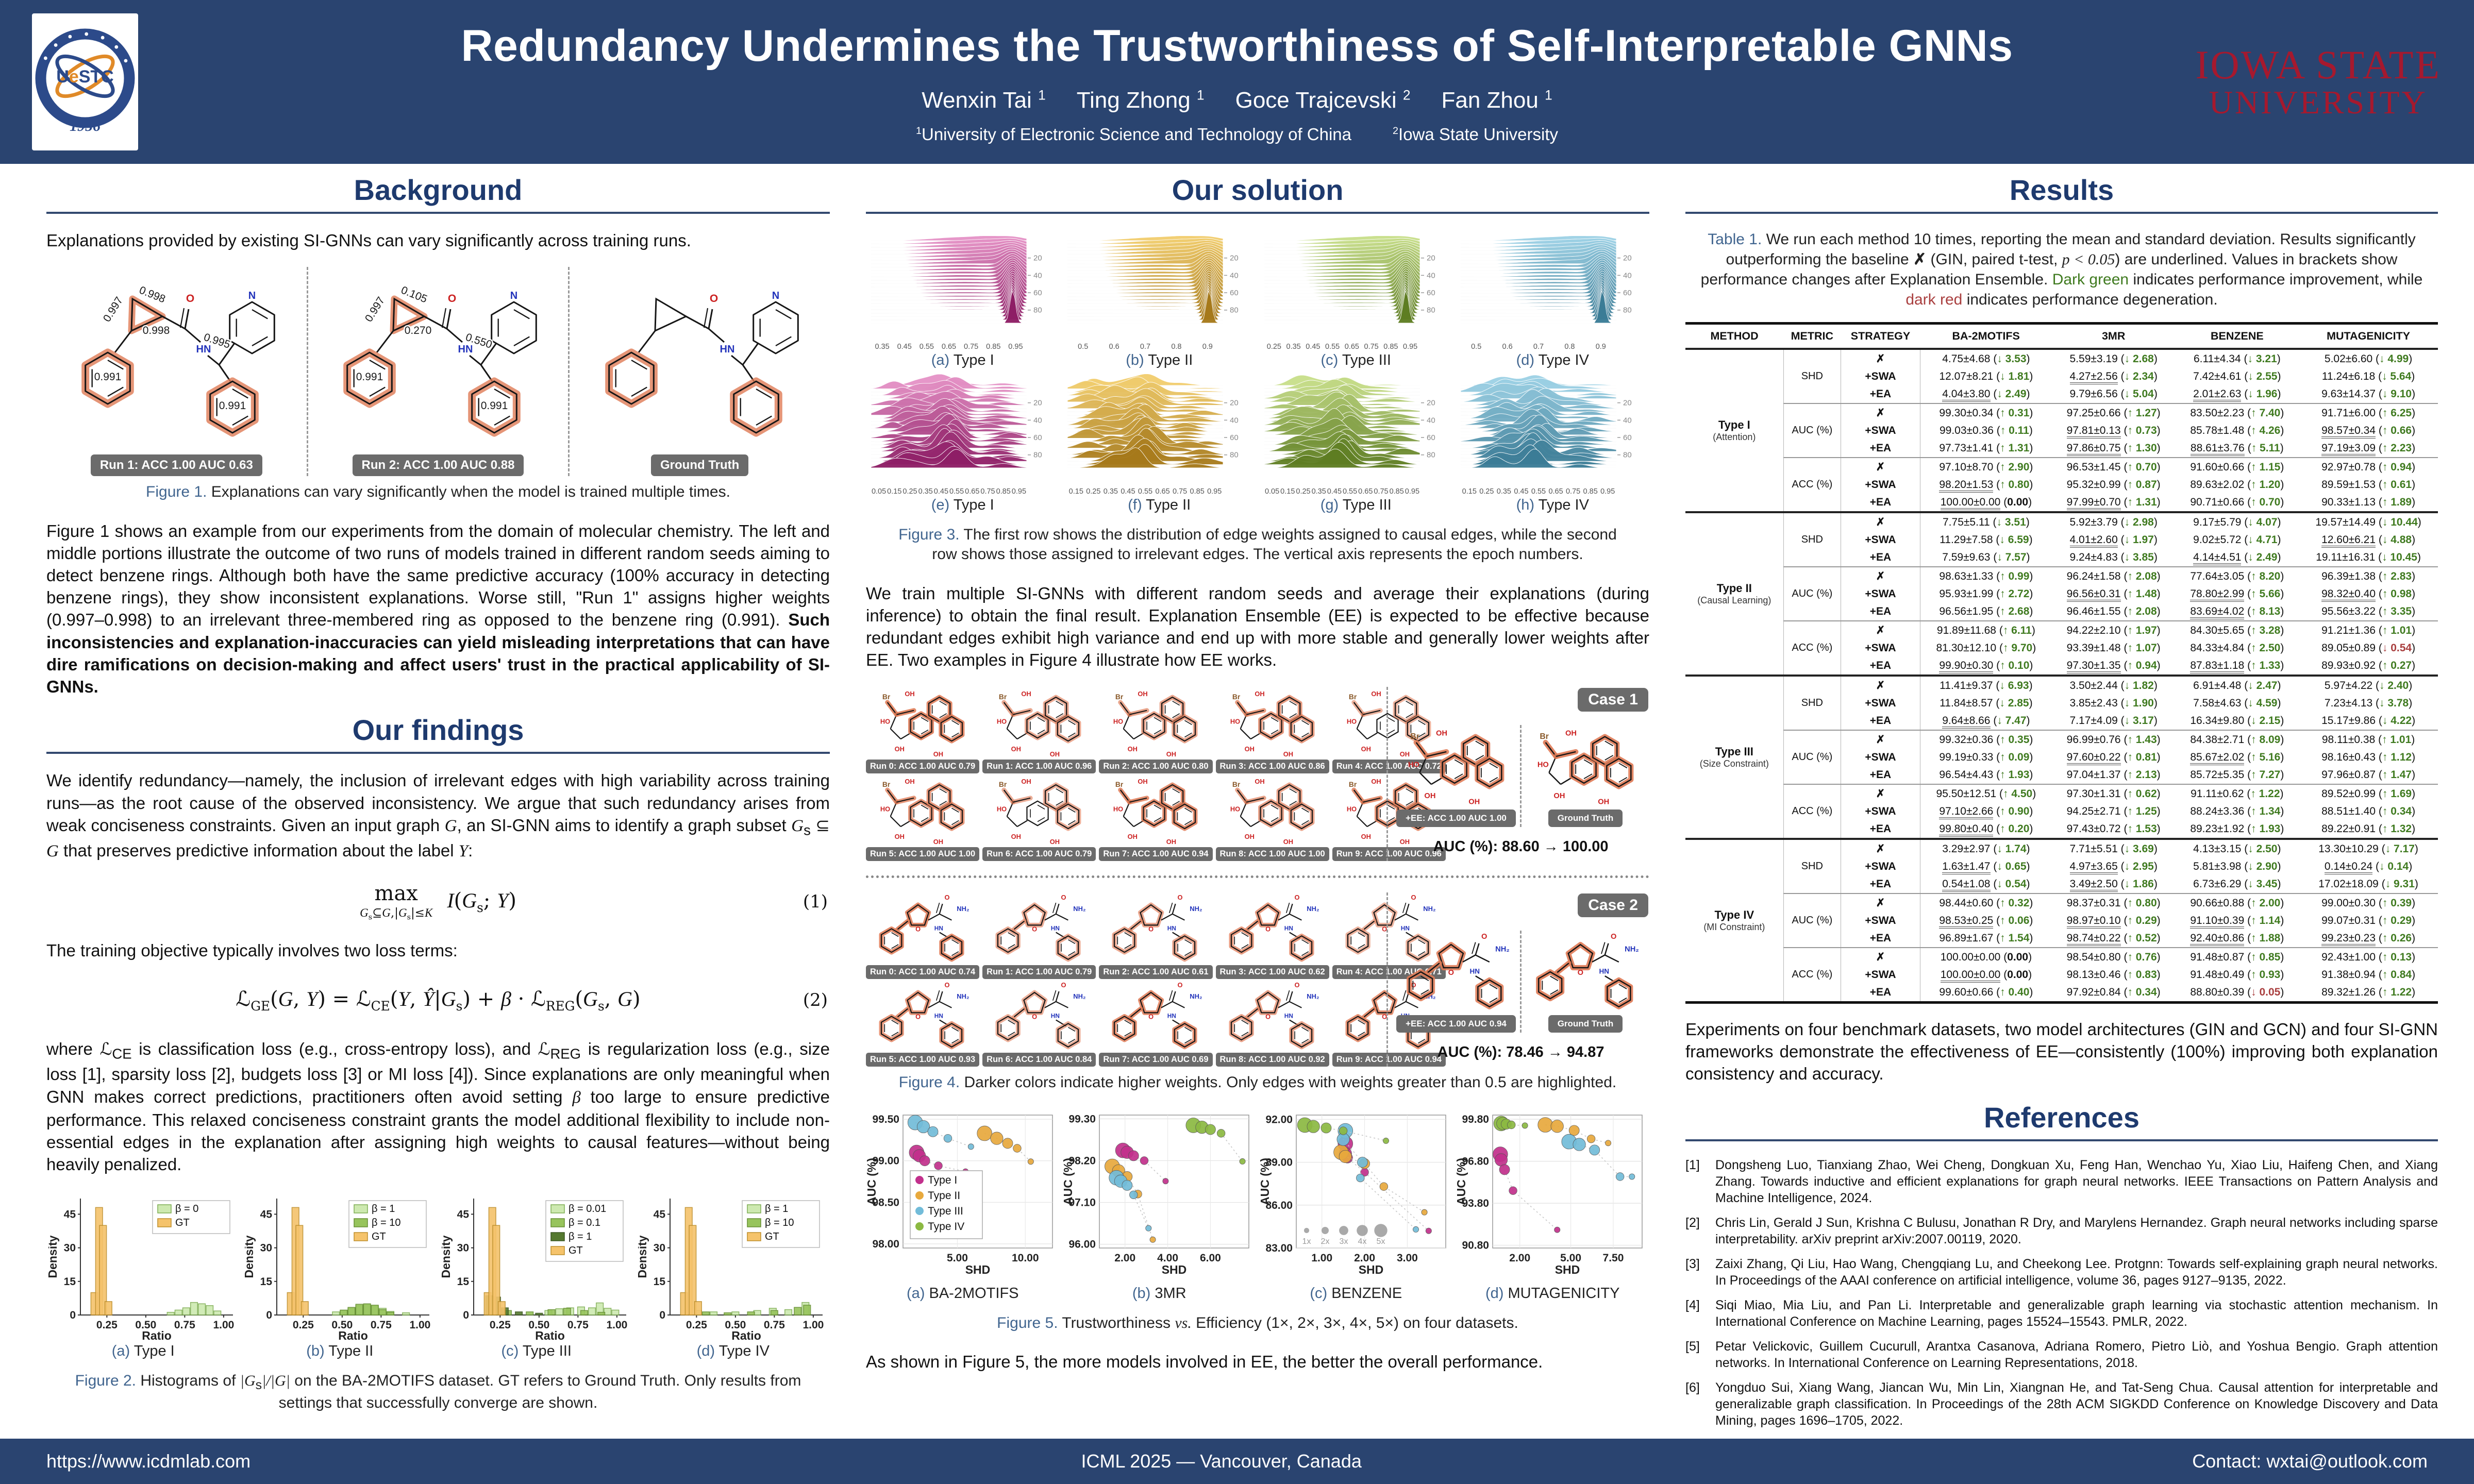  What do you see at coordinates (1389, 1059) in the screenshot?
I see `run-label: Run 9: ACC 1.00 AUC 0.94` at bounding box center [1389, 1059].